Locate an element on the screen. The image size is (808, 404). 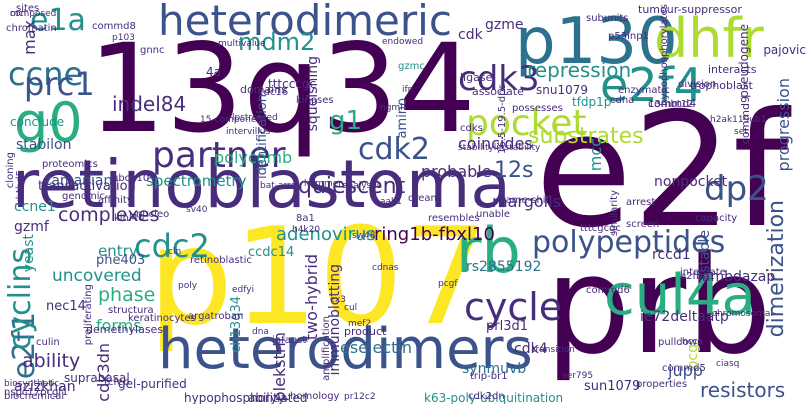
cloud-word: intervillus is located at coordinates (248, 132).